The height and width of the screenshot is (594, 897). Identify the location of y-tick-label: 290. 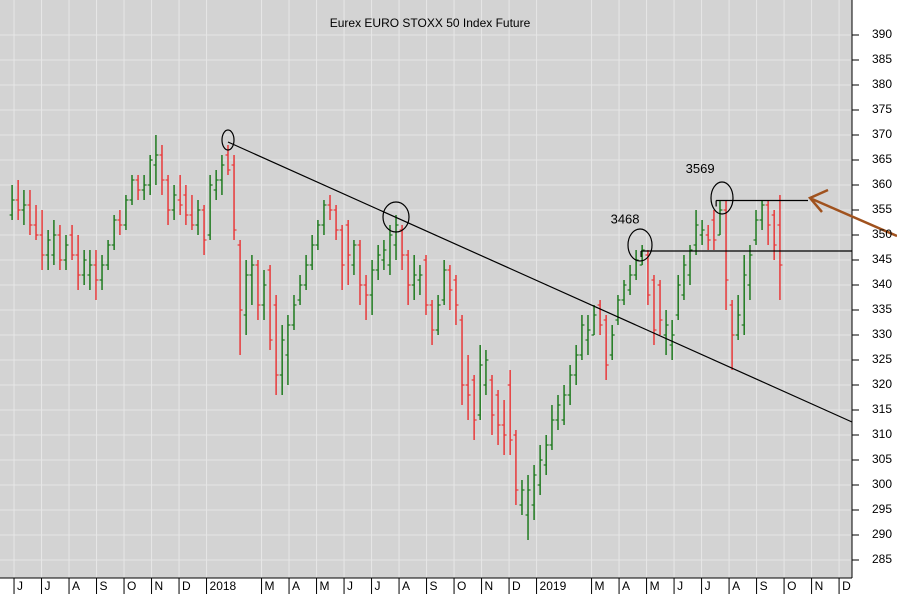
(882, 534).